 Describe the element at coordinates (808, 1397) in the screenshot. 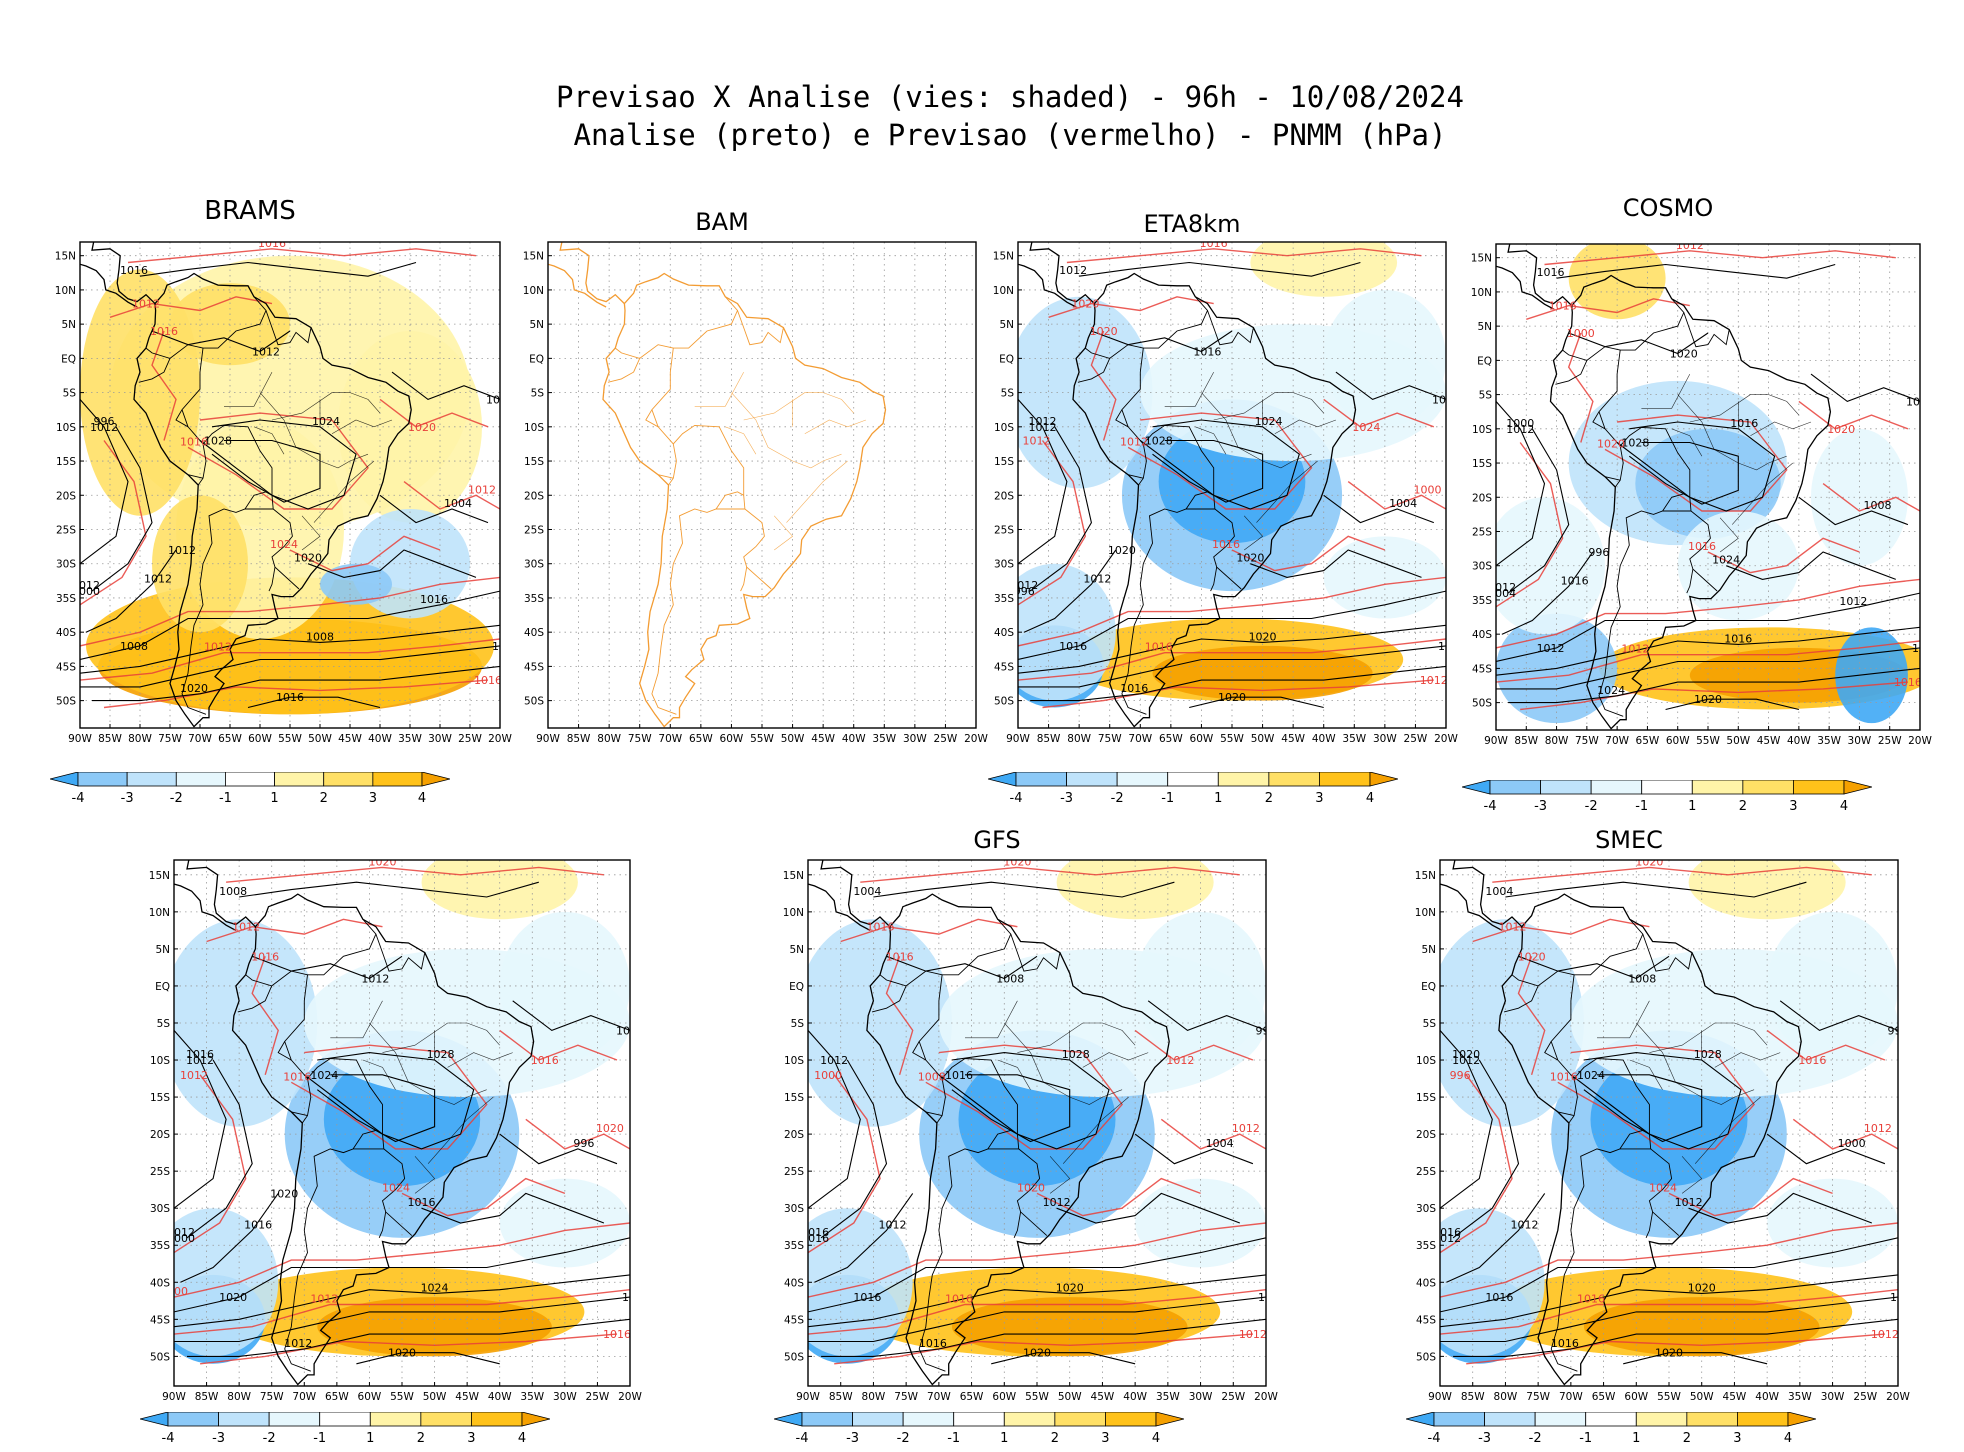

I see `lon-tick-label: 90W` at that location.